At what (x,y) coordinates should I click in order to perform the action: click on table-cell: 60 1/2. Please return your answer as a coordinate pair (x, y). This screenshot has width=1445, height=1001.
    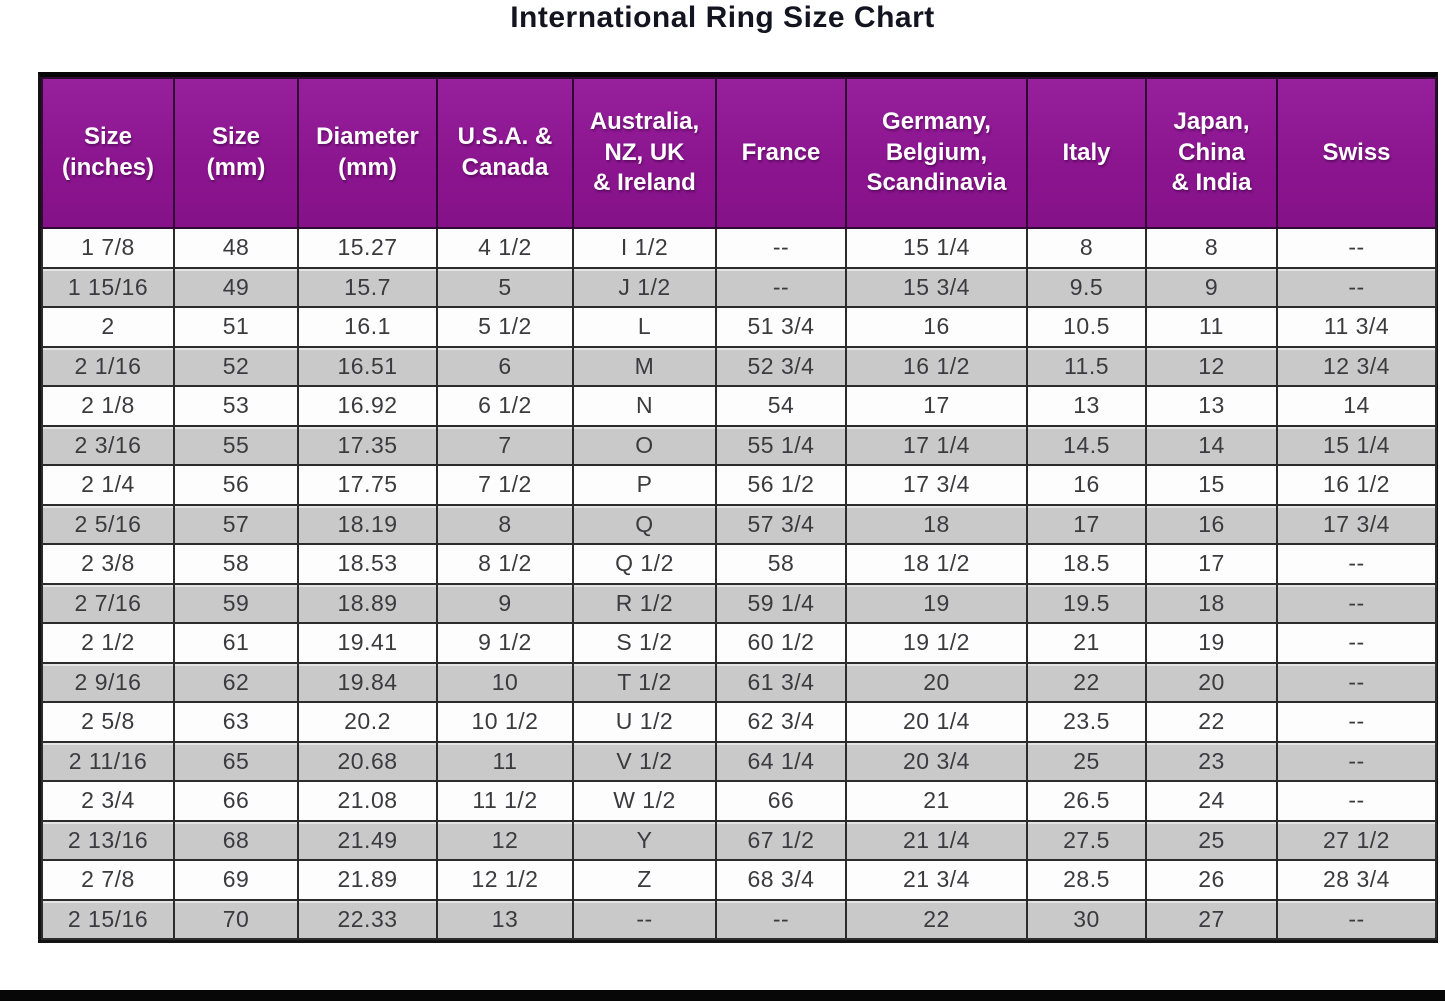
    Looking at the image, I should click on (781, 643).